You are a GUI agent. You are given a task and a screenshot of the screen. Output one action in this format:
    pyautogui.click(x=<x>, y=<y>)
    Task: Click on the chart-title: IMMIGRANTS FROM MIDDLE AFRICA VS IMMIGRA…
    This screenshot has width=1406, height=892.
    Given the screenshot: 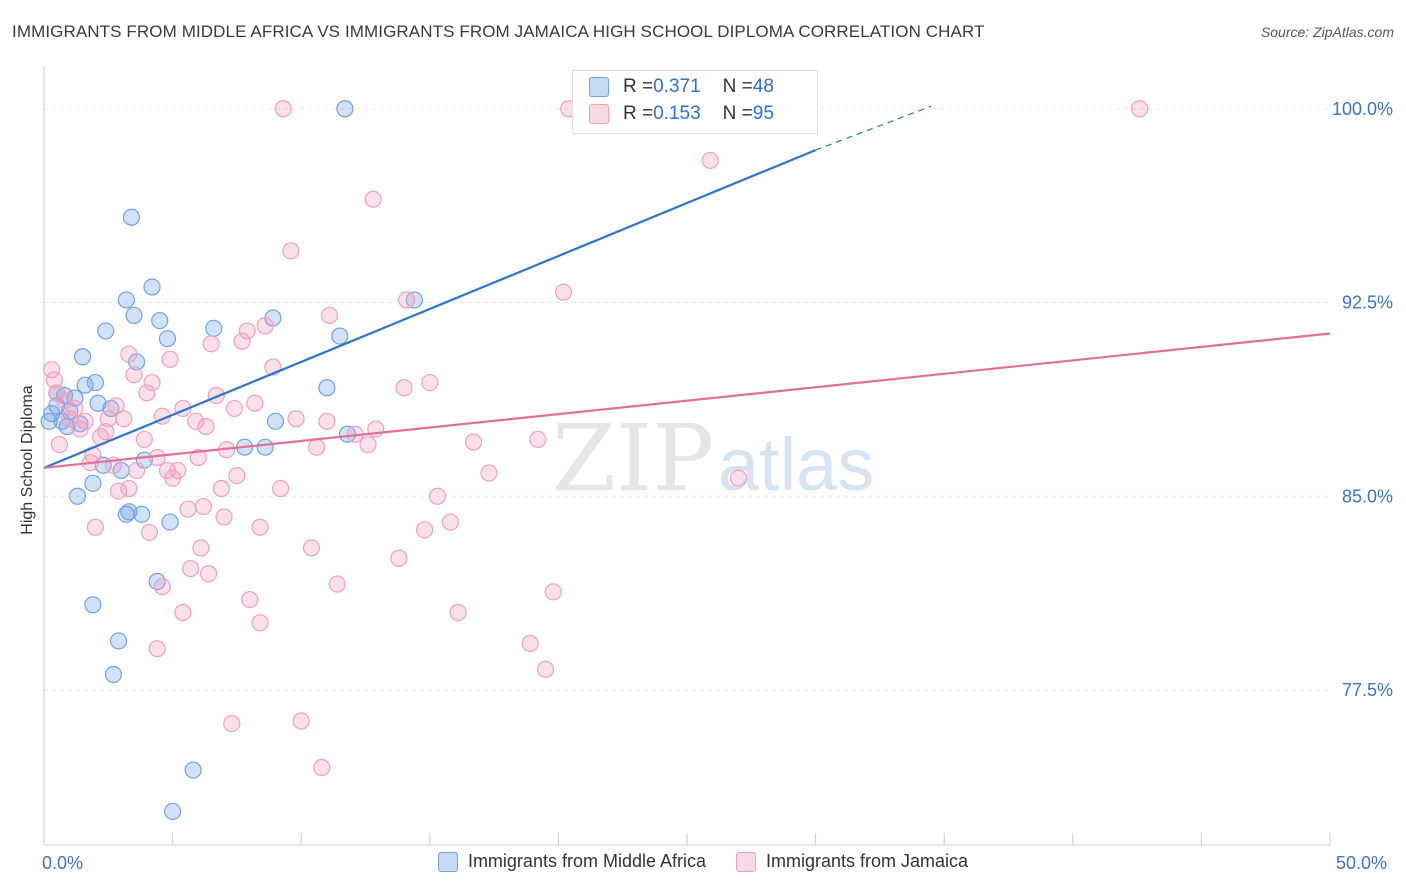 What is the action you would take?
    pyautogui.click(x=498, y=31)
    